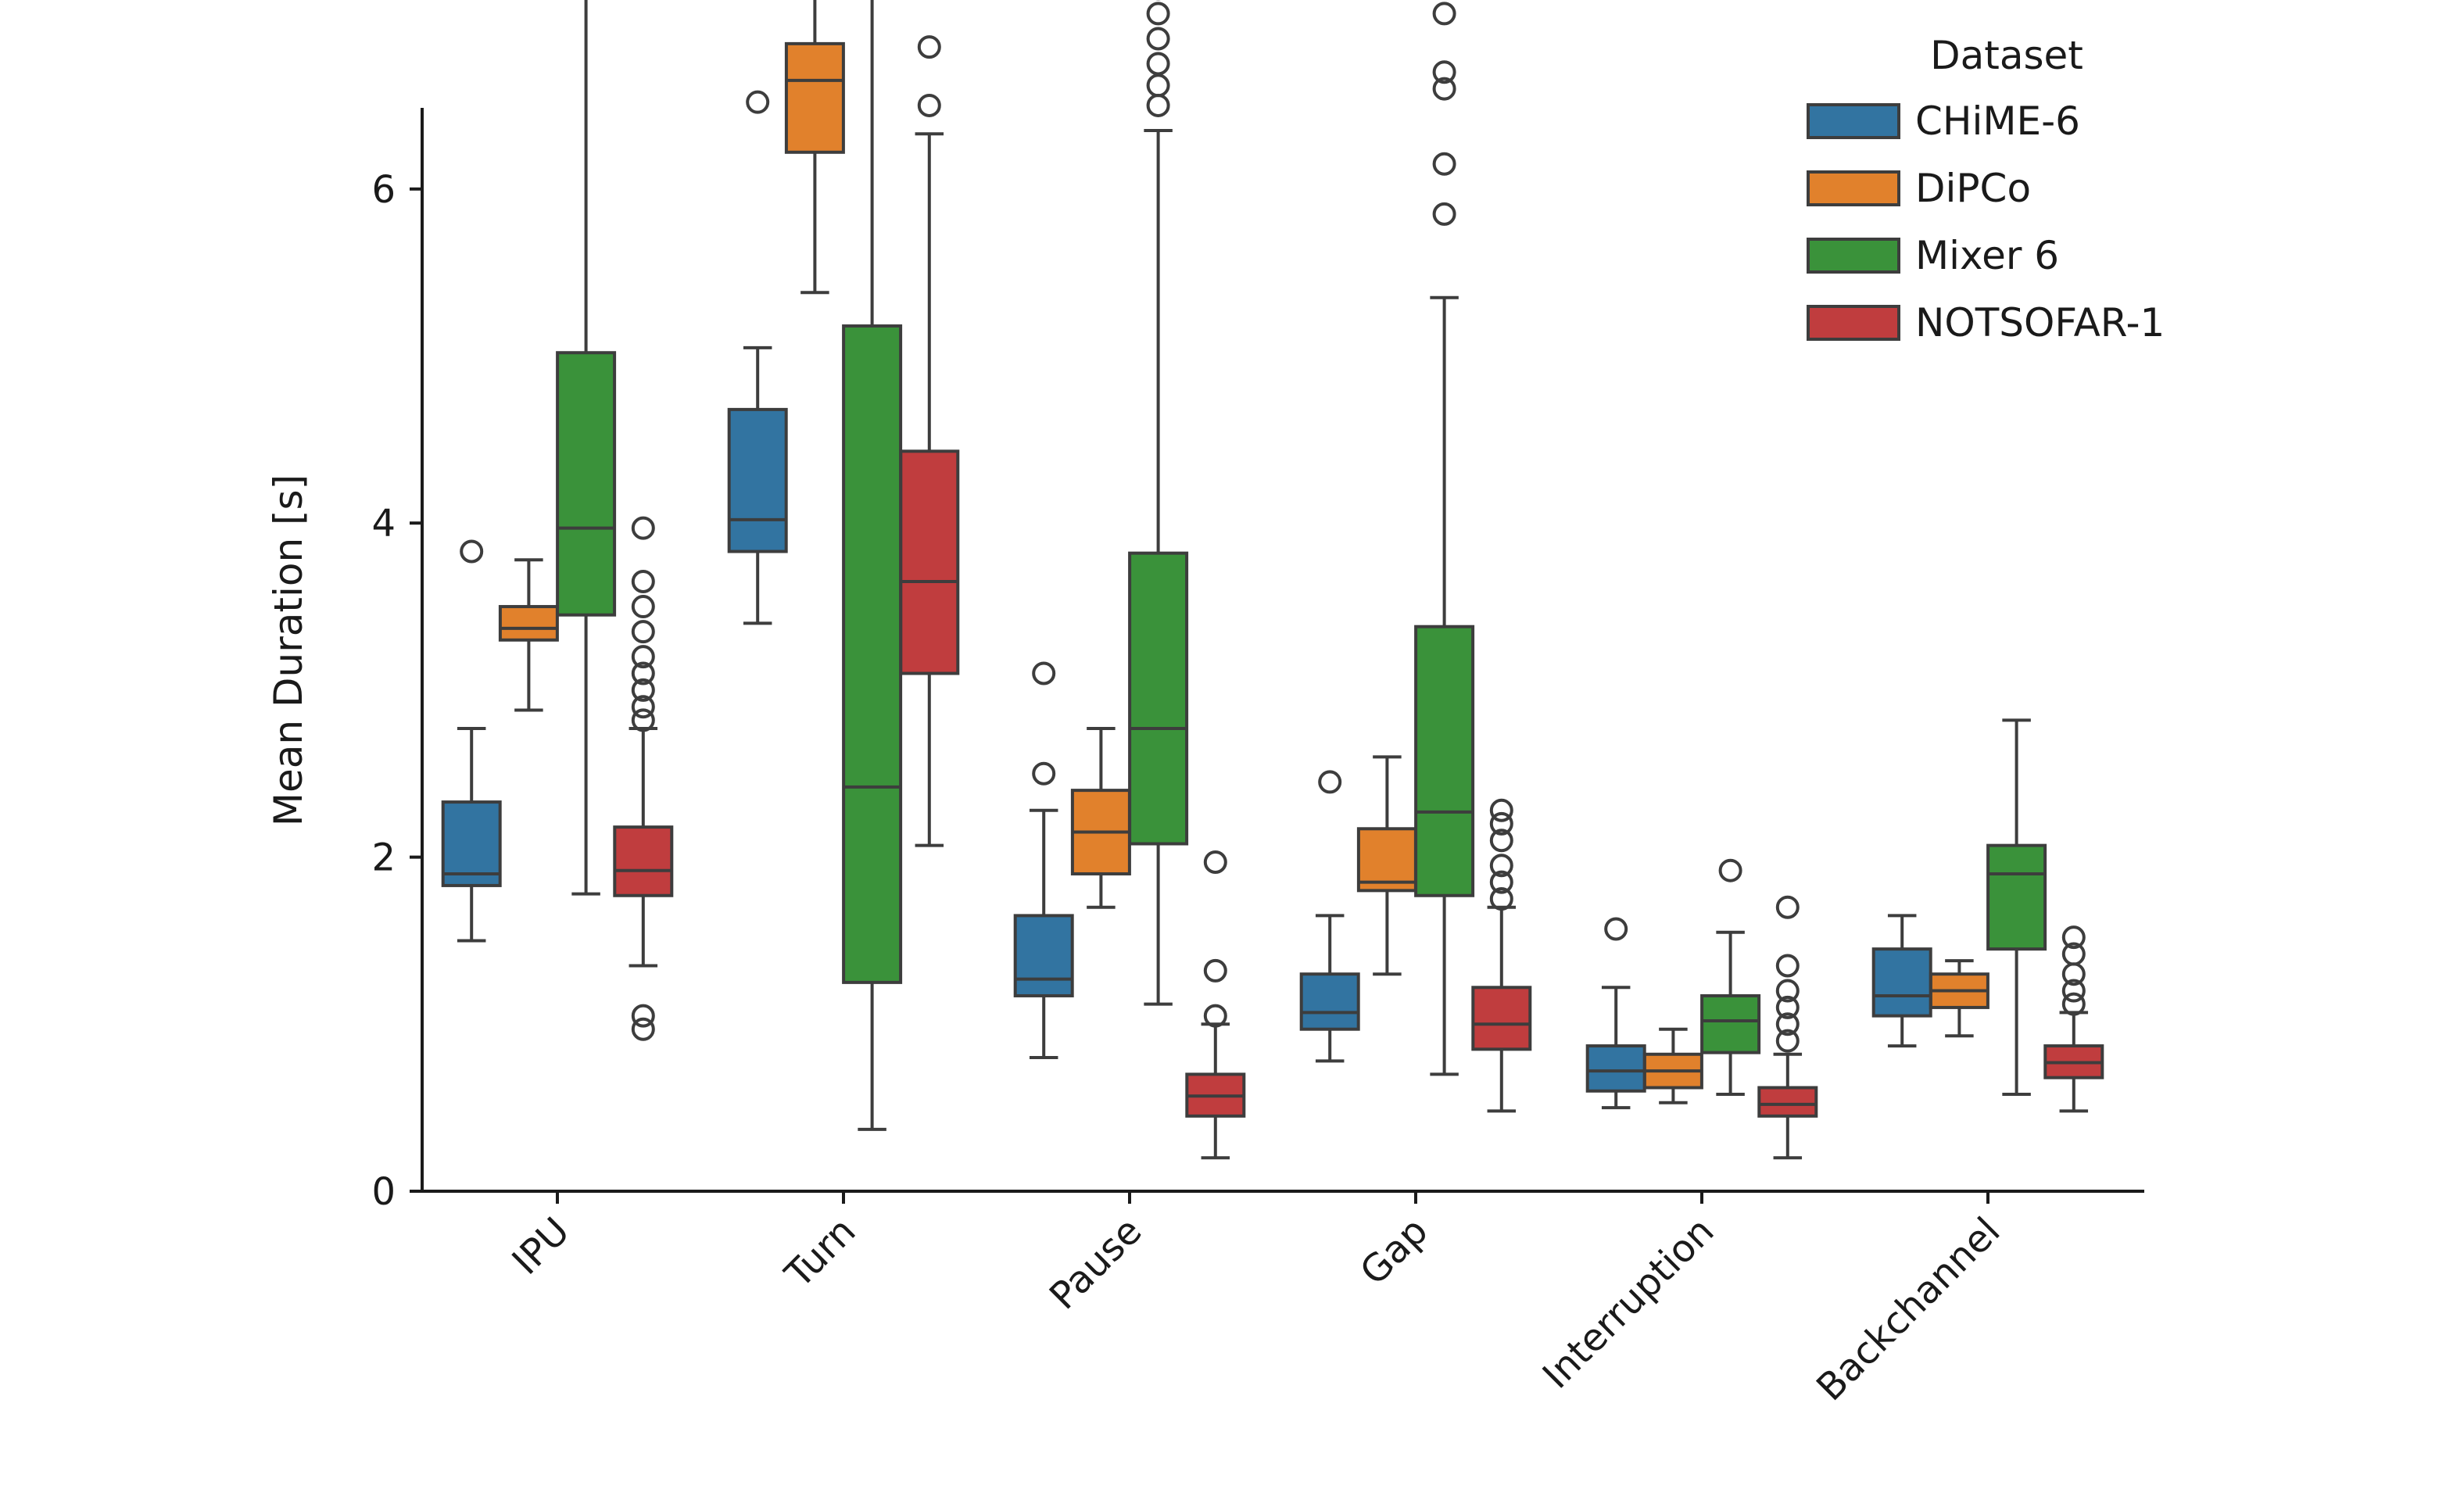  I want to click on box-mixer-6-backchannel, so click(2017, 908).